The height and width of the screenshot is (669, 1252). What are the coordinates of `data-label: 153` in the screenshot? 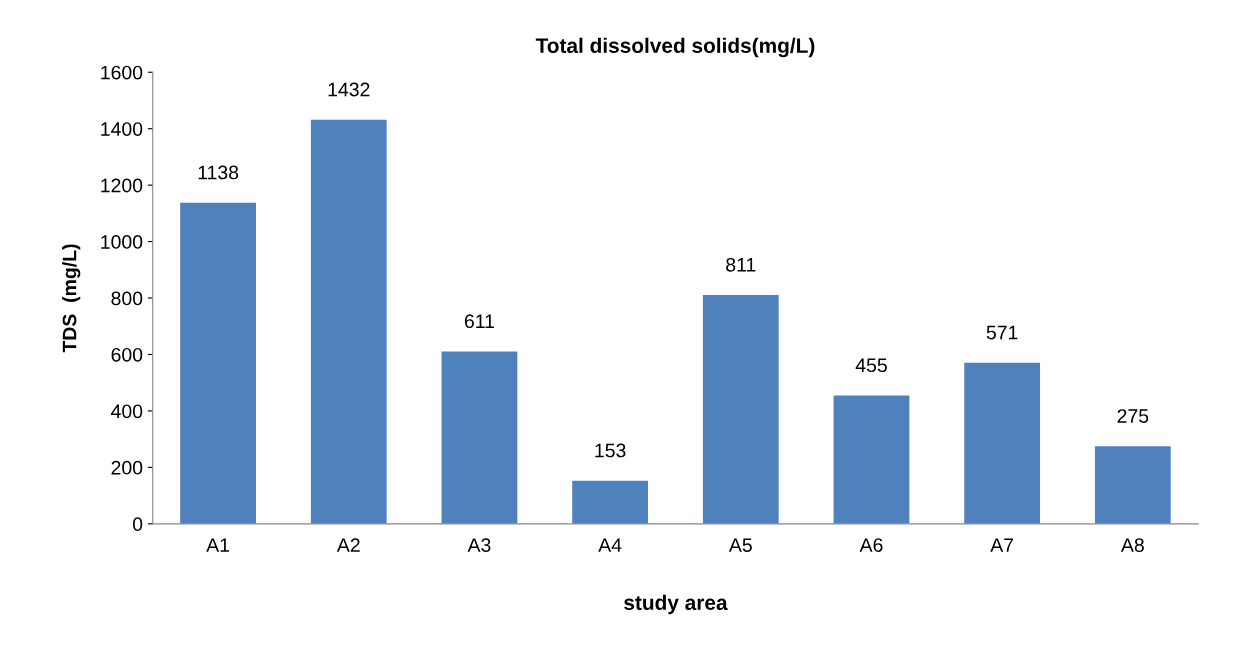 It's located at (610, 450).